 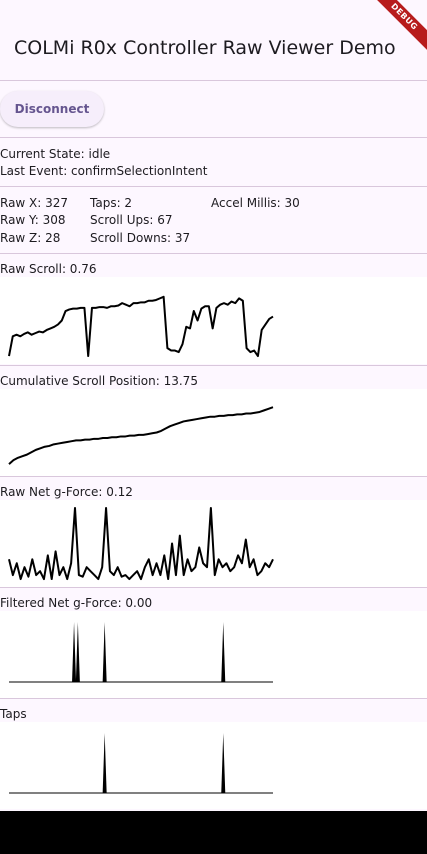 I want to click on raw-z-text: Raw Z: 28, so click(x=30, y=238).